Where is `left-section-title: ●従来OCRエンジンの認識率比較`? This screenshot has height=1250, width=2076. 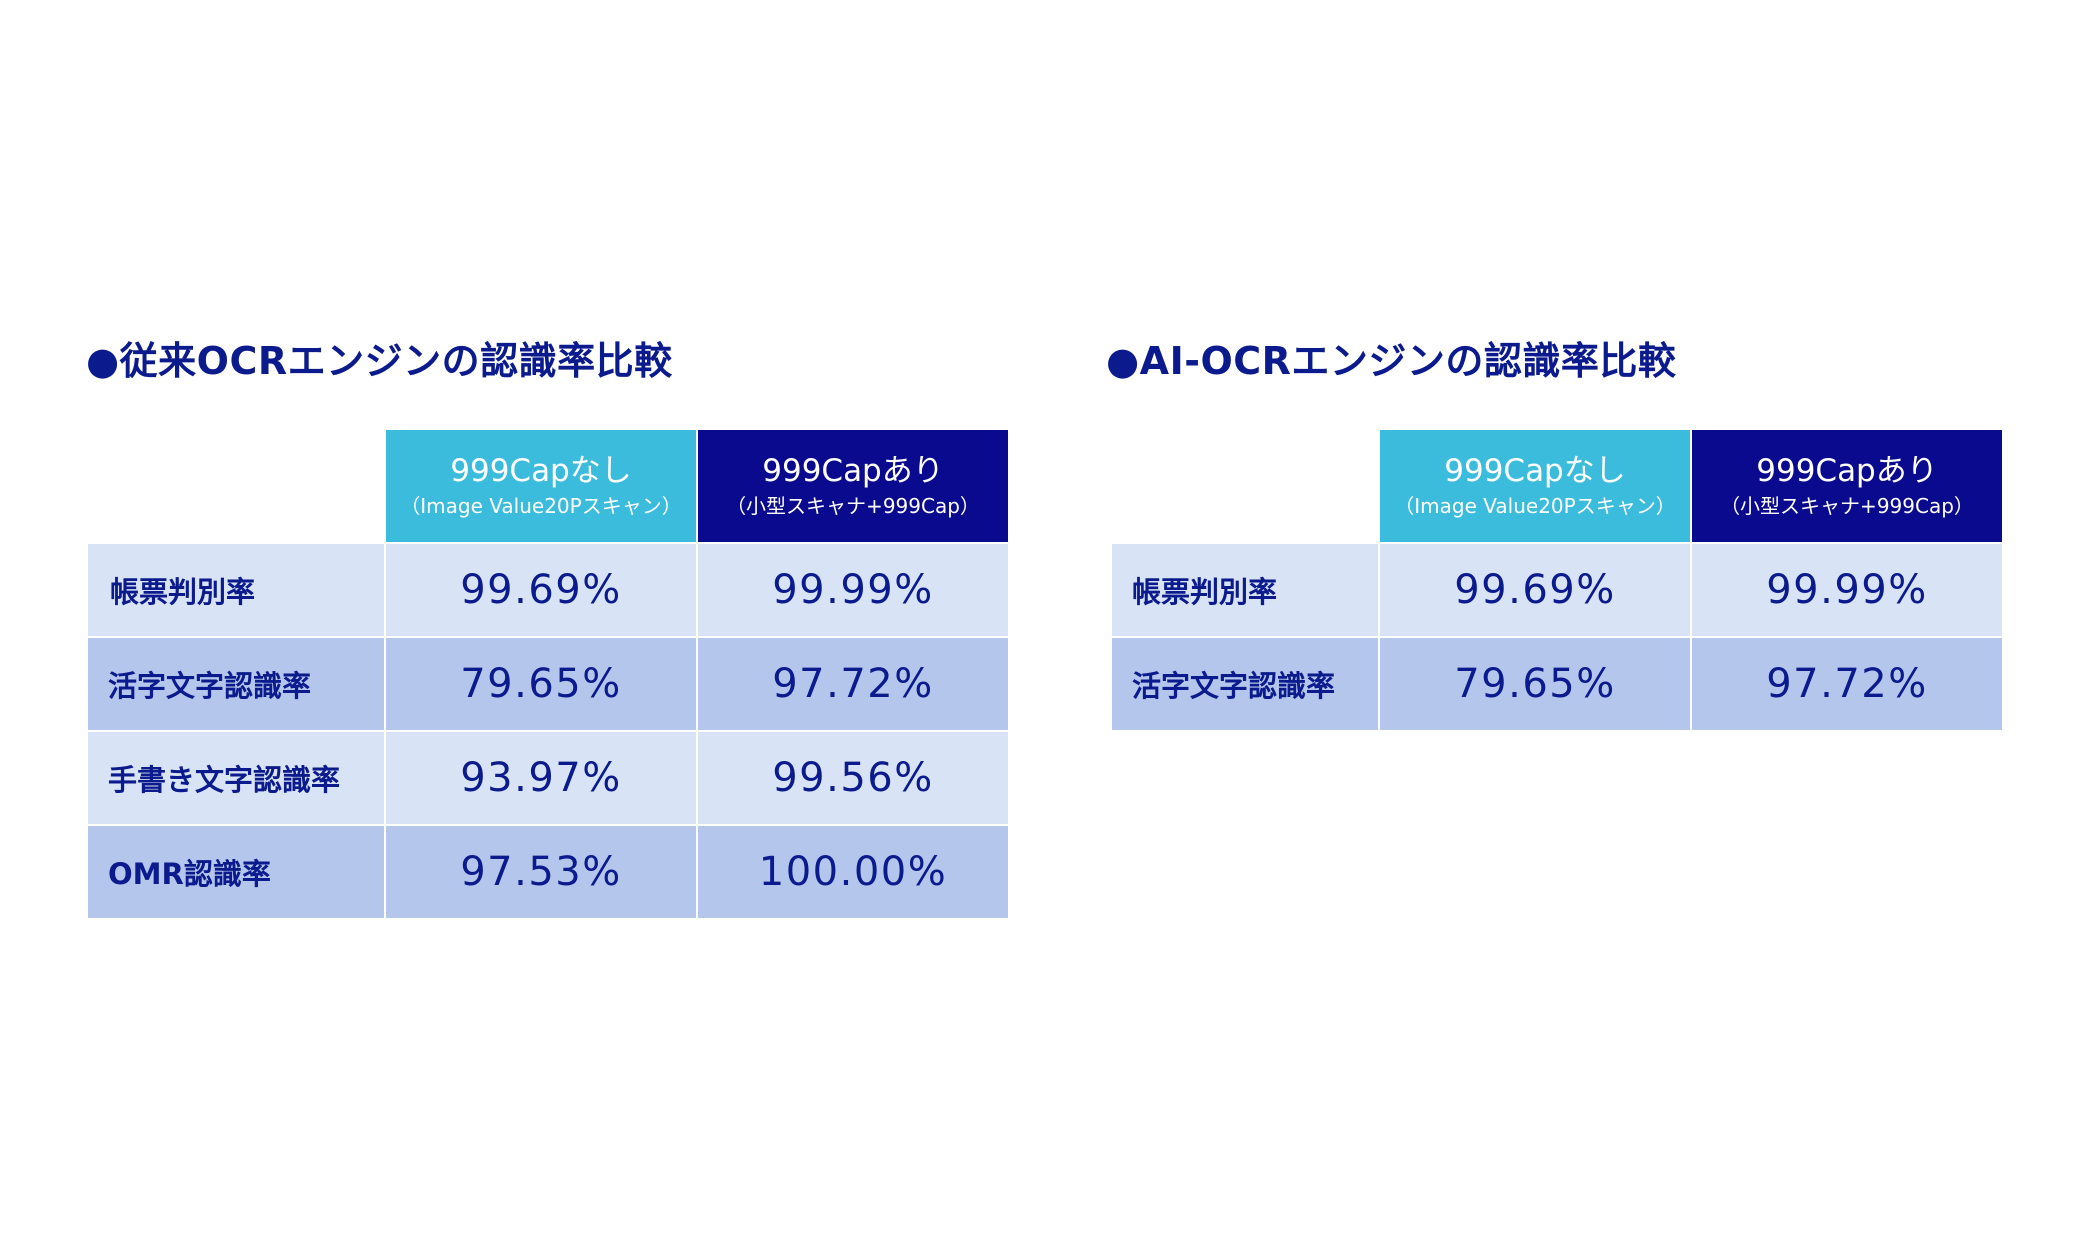 left-section-title: ●従来OCRエンジンの認識率比較 is located at coordinates (379, 361).